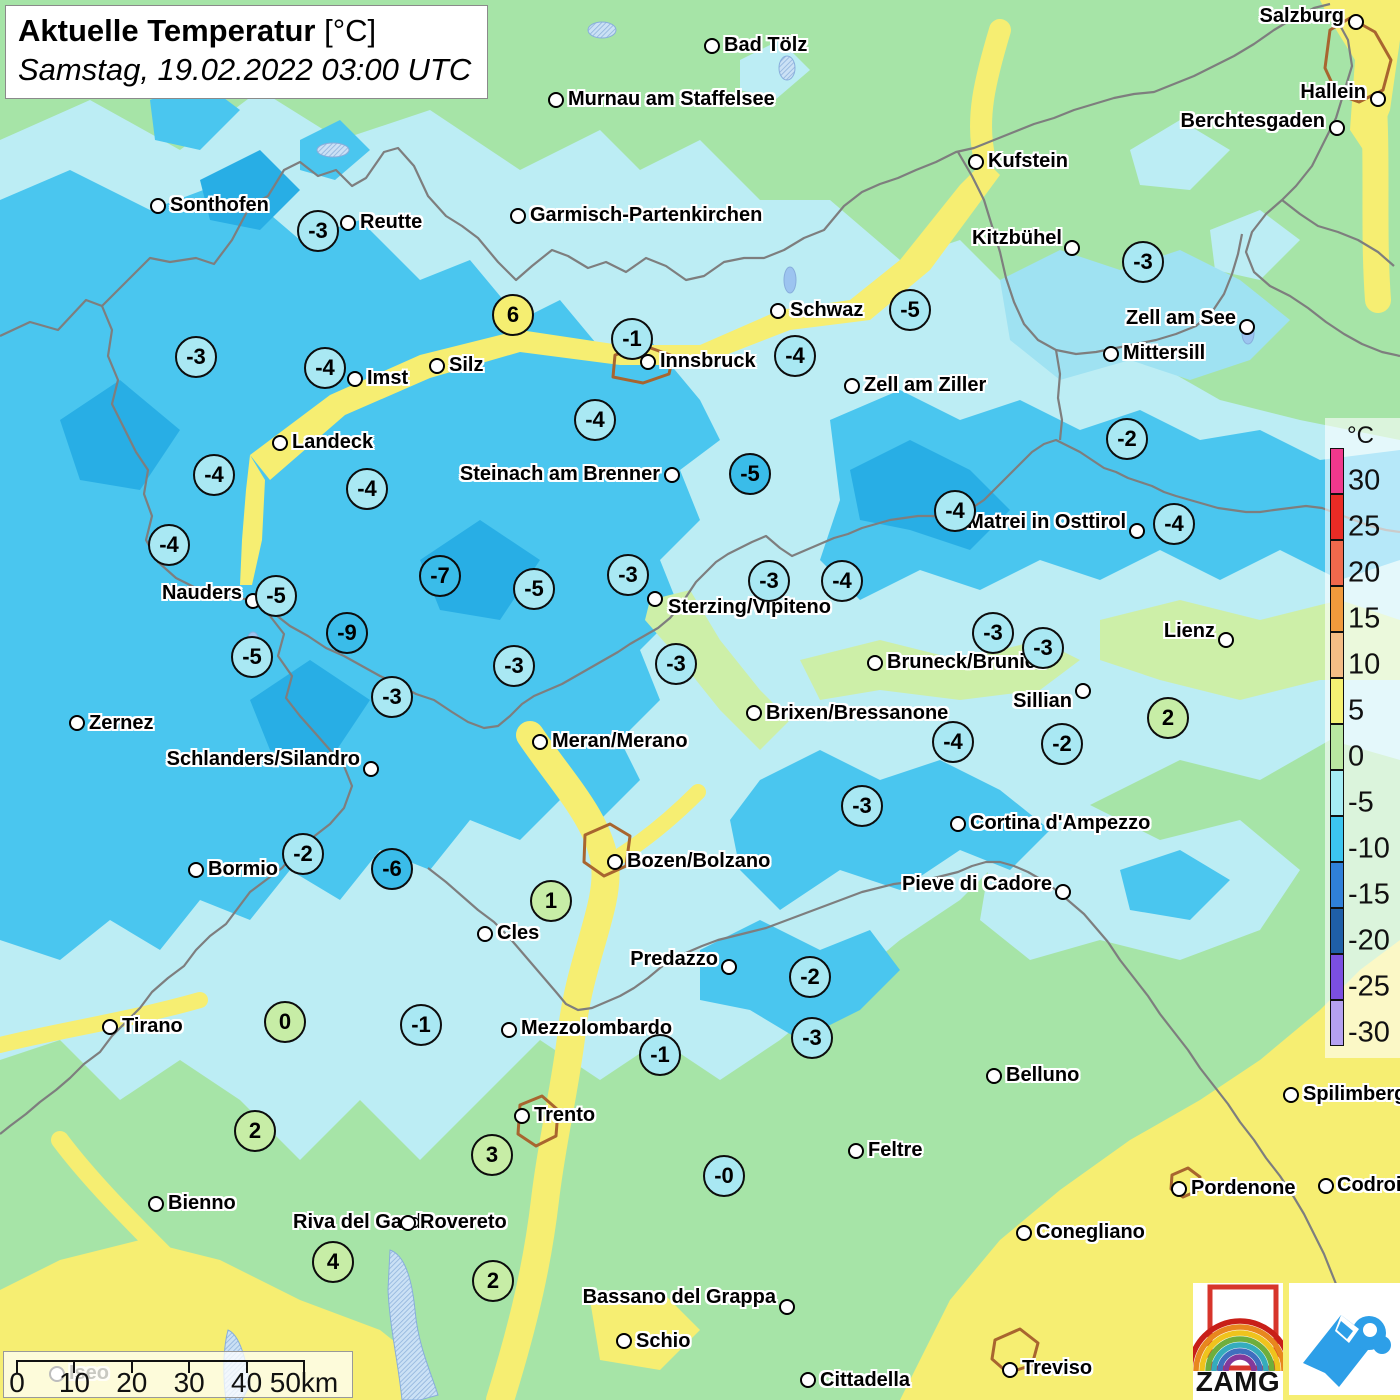  I want to click on city-label: Cittadella, so click(865, 1380).